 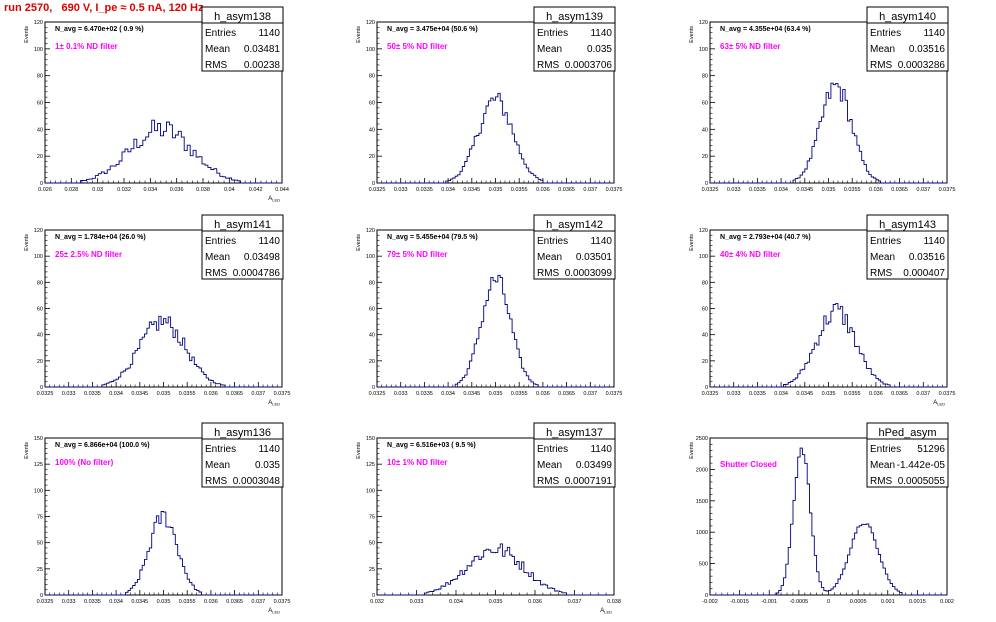 What do you see at coordinates (102, 445) in the screenshot?
I see `n-avg-label: N_avg = 6.866e+04 (100.0 %)` at bounding box center [102, 445].